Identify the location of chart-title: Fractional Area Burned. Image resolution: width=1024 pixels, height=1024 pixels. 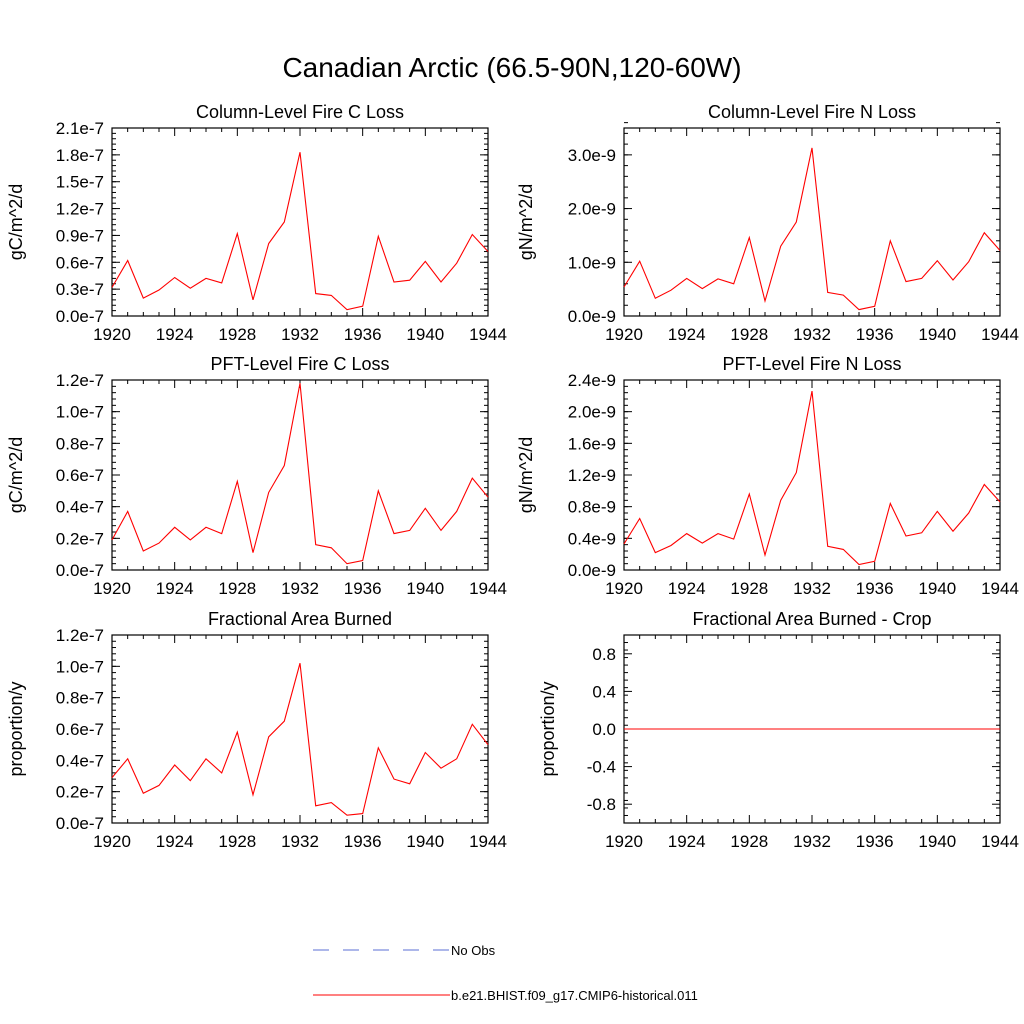
(300, 619).